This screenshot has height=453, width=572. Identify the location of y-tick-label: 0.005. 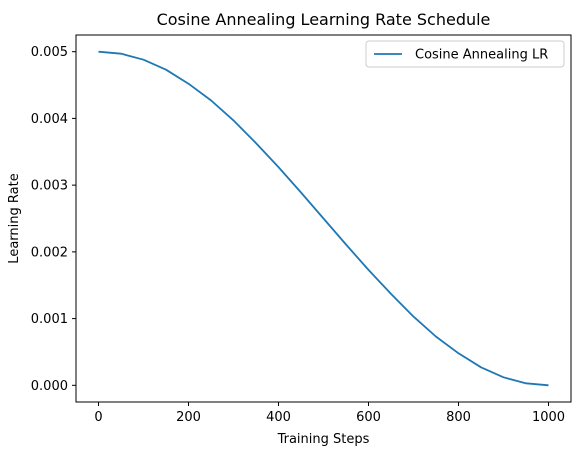
(49, 52).